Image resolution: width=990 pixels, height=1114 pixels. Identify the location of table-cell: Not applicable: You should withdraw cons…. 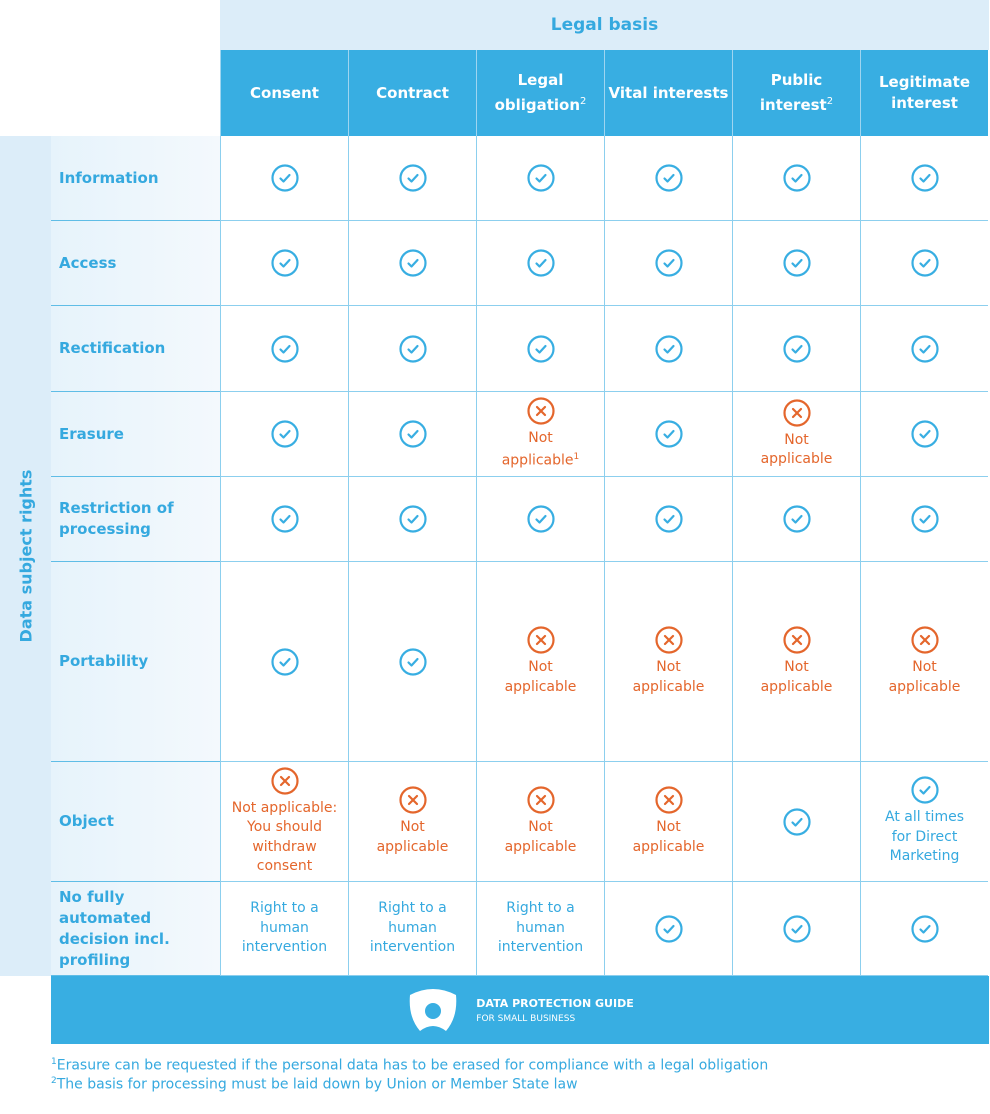
(284, 822).